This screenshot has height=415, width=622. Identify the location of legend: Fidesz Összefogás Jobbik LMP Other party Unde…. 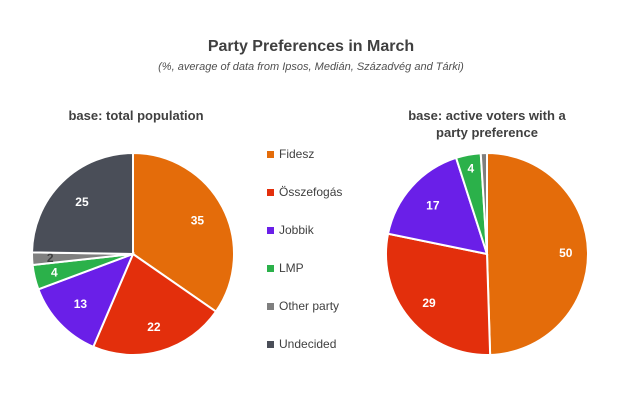
(332, 260).